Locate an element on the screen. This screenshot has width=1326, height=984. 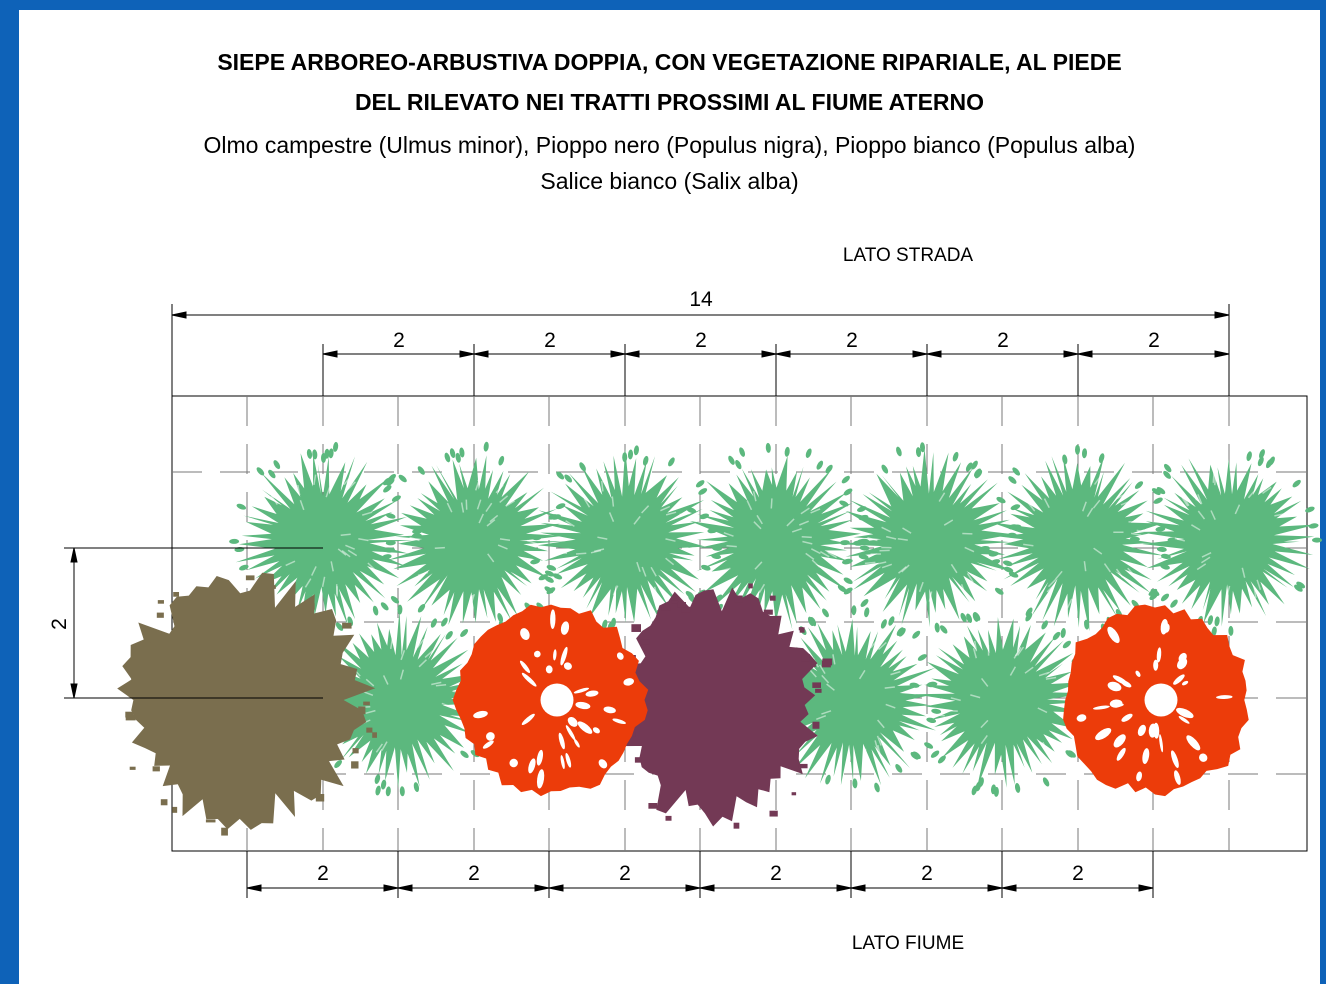
frame-top-border is located at coordinates (663, 5).